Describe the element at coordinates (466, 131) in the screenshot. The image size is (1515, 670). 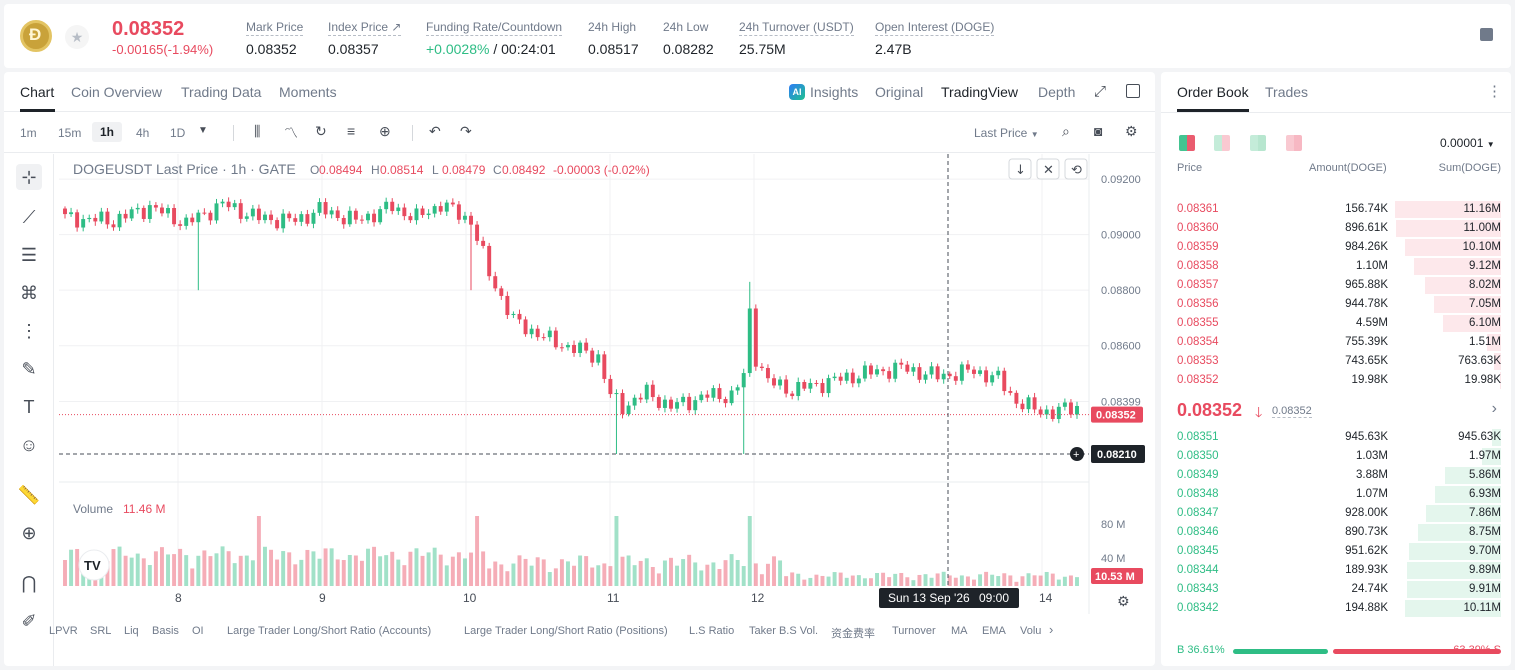
I see `redo-icon: ↷` at that location.